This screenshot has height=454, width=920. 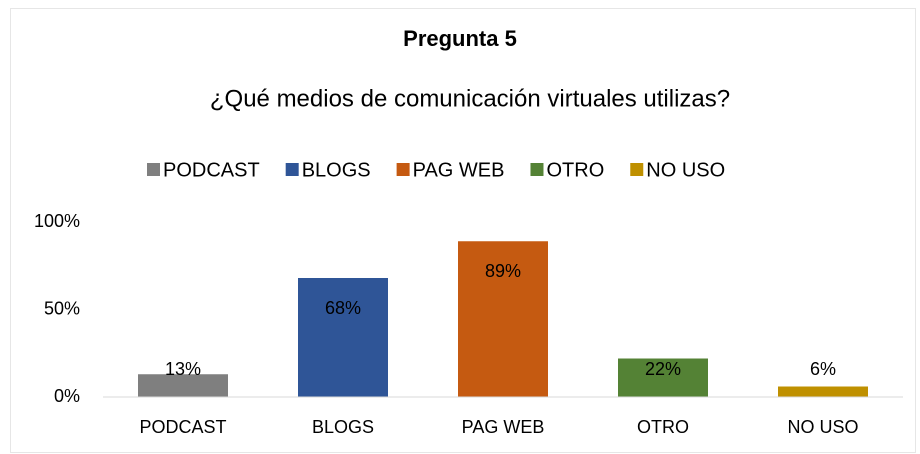 I want to click on data-label: 6%, so click(x=823, y=369).